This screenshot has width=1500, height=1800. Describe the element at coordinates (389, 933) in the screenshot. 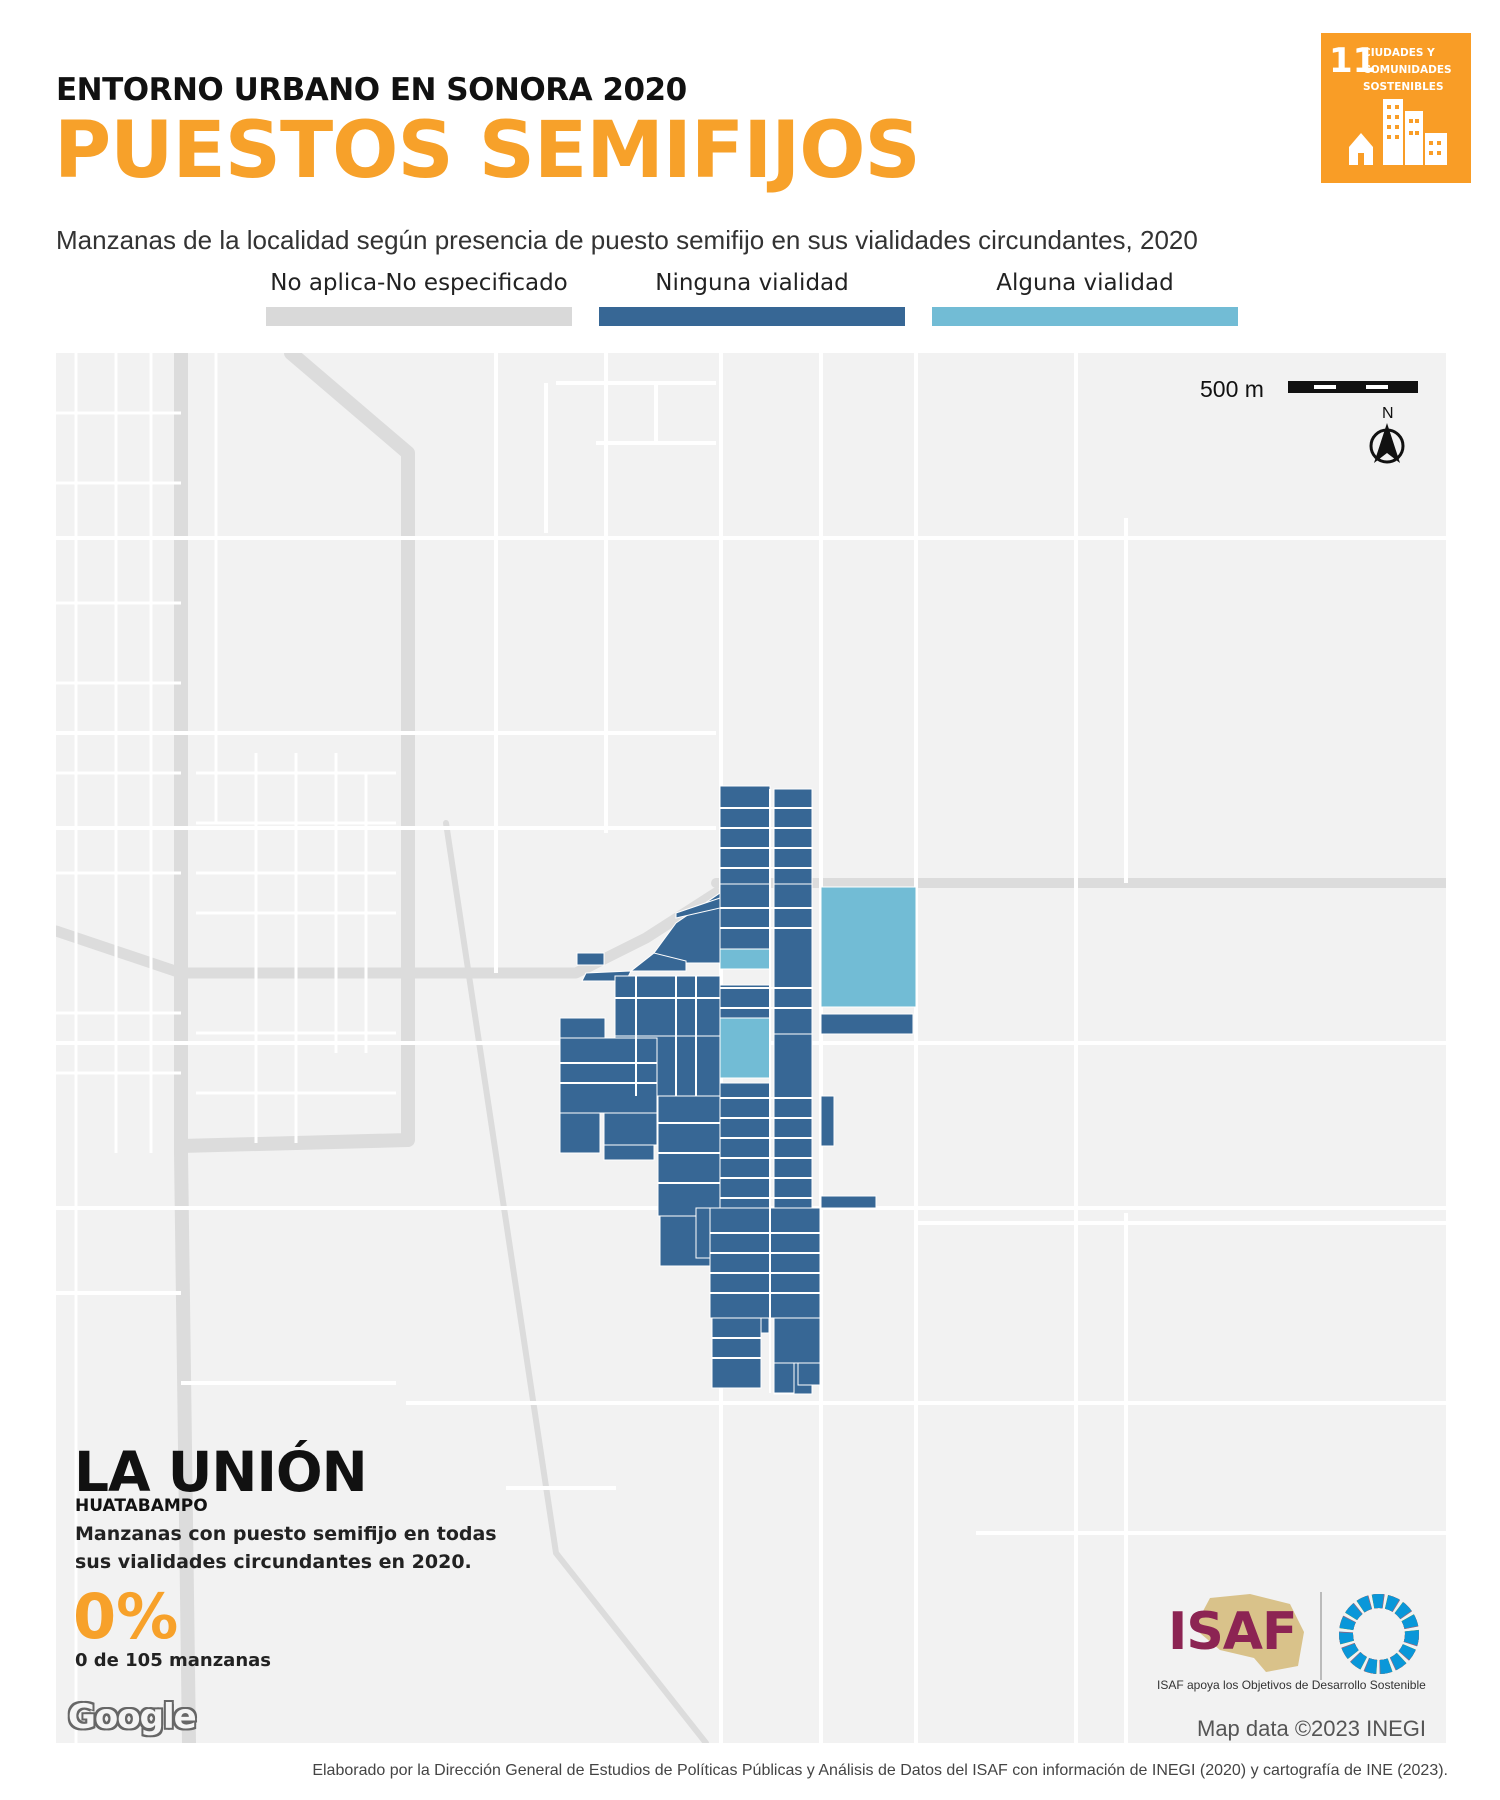

I see `road-west-segment` at that location.